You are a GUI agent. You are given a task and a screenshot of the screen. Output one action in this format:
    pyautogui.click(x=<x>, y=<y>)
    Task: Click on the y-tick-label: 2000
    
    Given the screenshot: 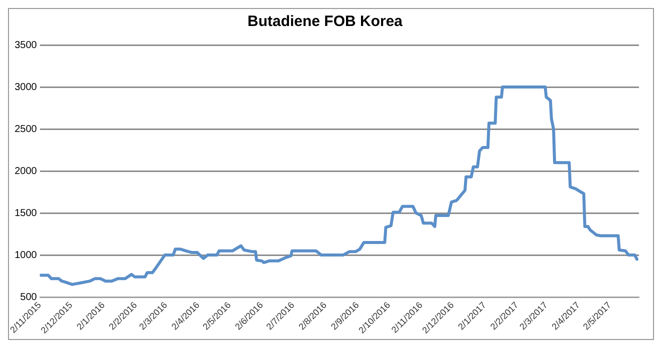 What is the action you would take?
    pyautogui.click(x=26, y=171)
    